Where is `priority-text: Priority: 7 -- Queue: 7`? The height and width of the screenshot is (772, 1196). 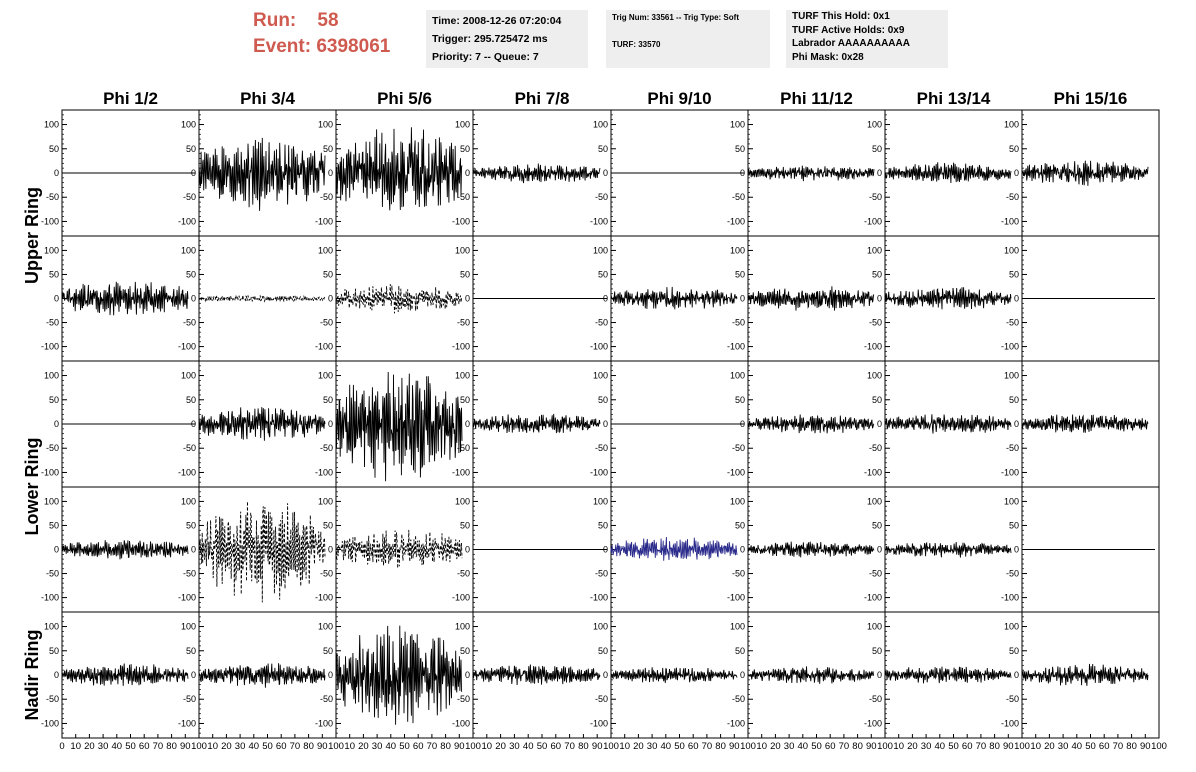 priority-text: Priority: 7 -- Queue: 7 is located at coordinates (485, 57).